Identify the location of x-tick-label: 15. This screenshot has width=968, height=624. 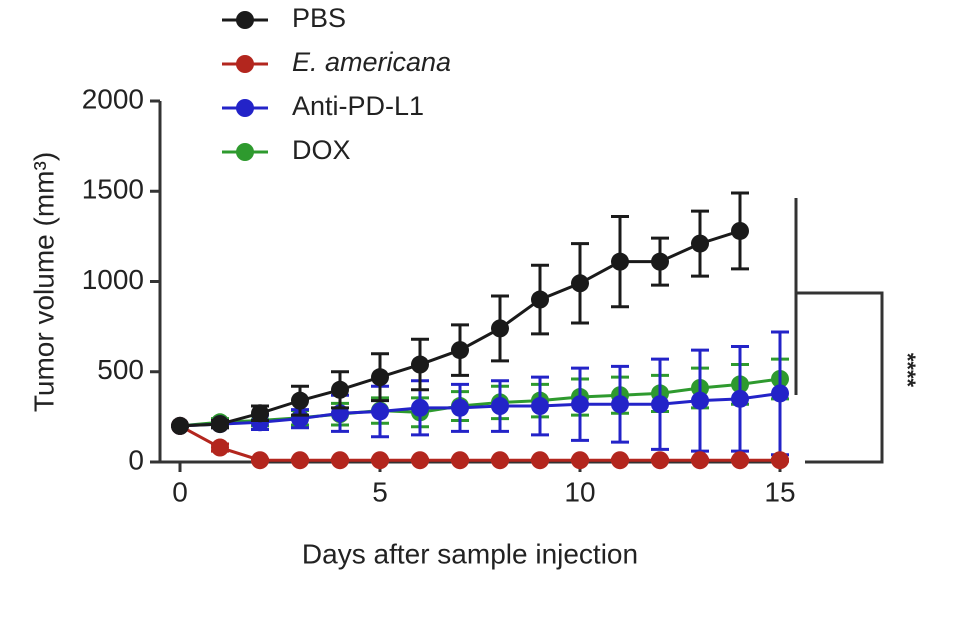
(779, 491).